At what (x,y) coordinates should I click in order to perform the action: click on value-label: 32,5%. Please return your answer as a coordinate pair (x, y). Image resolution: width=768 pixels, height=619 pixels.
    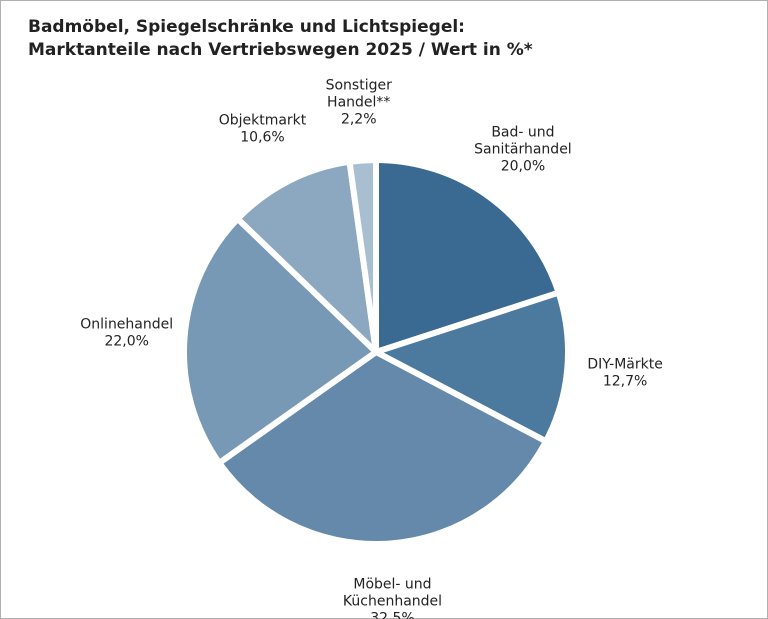
    Looking at the image, I should click on (392, 614).